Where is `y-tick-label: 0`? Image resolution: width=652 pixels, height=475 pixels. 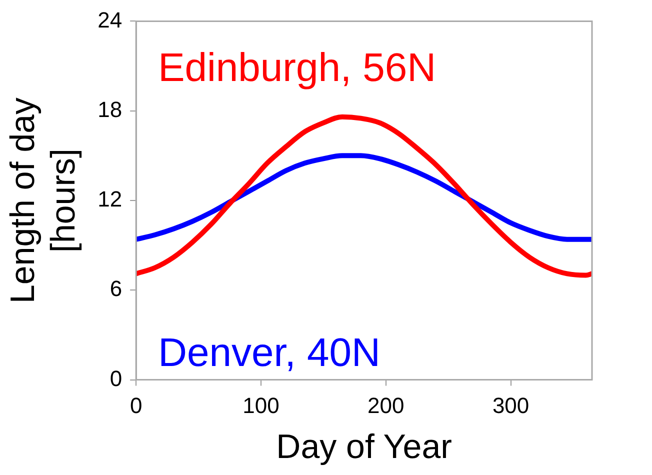 y-tick-label: 0 is located at coordinates (116, 378).